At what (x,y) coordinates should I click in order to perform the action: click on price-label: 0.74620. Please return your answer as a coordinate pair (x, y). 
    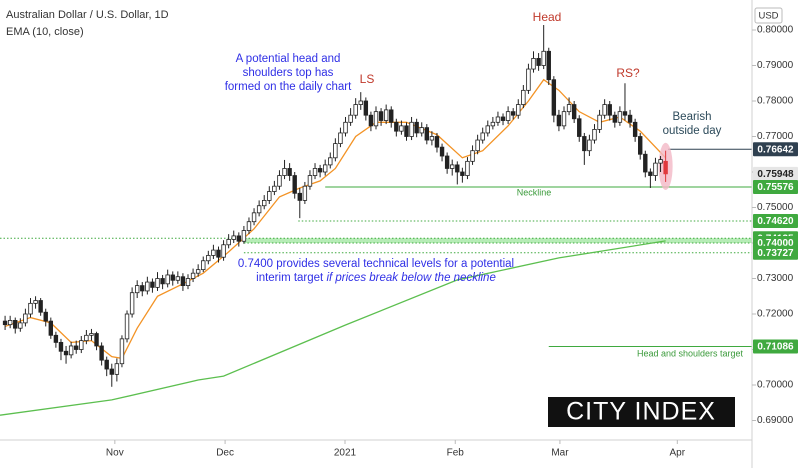
    Looking at the image, I should click on (775, 221).